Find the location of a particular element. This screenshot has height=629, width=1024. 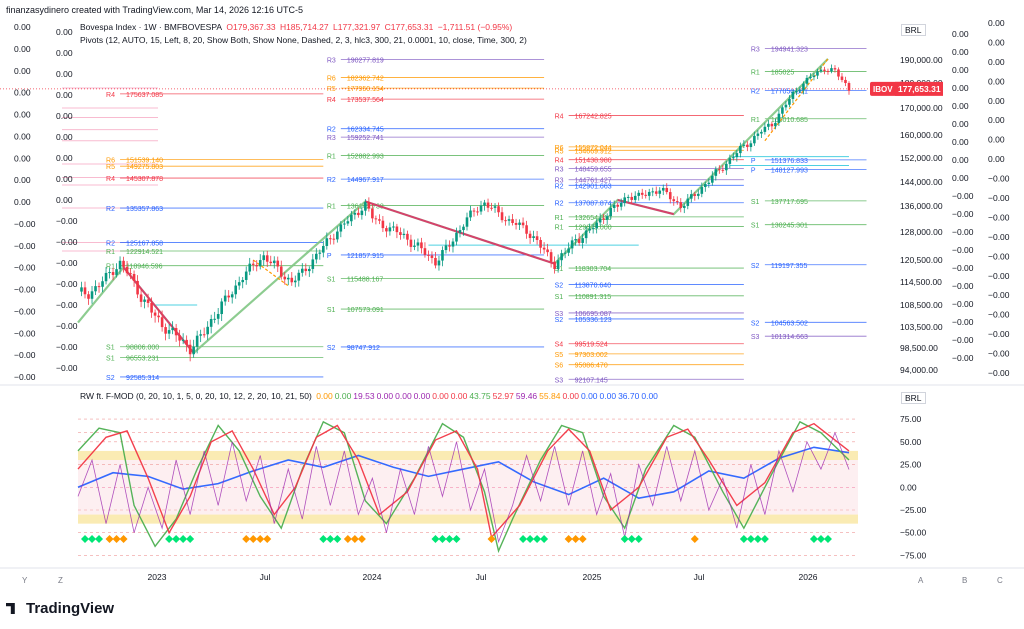

scale-z: Z is located at coordinates (60, 580).